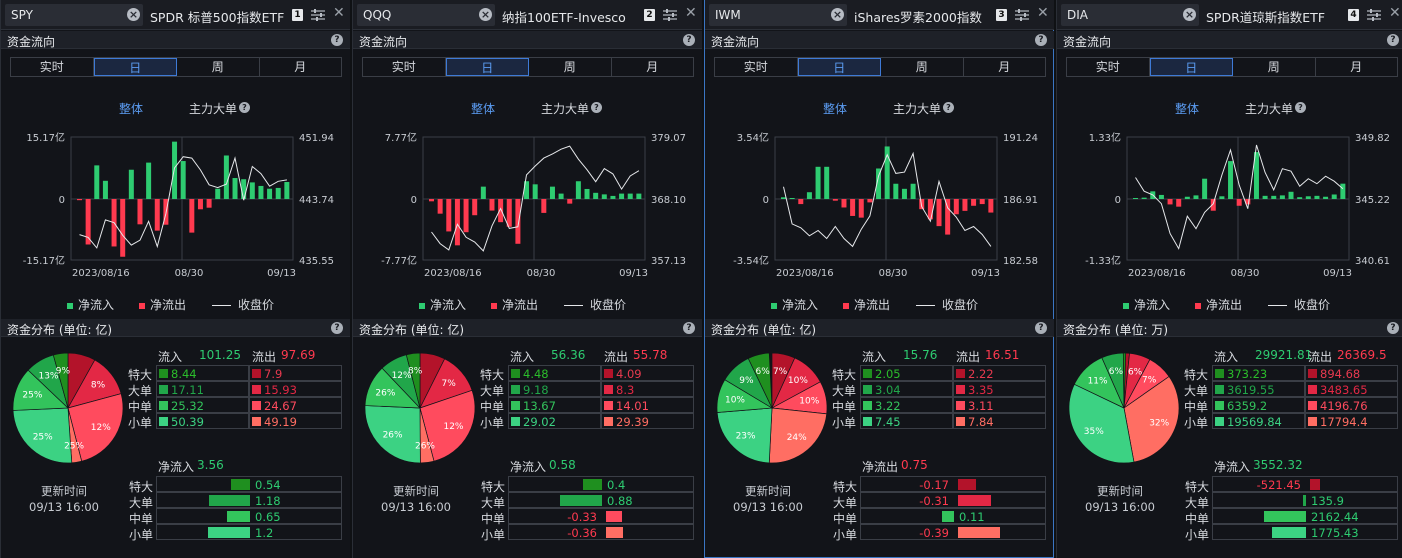 The width and height of the screenshot is (1402, 558). Describe the element at coordinates (74, 15) in the screenshot. I see `symbol-input: SPY ×` at that location.